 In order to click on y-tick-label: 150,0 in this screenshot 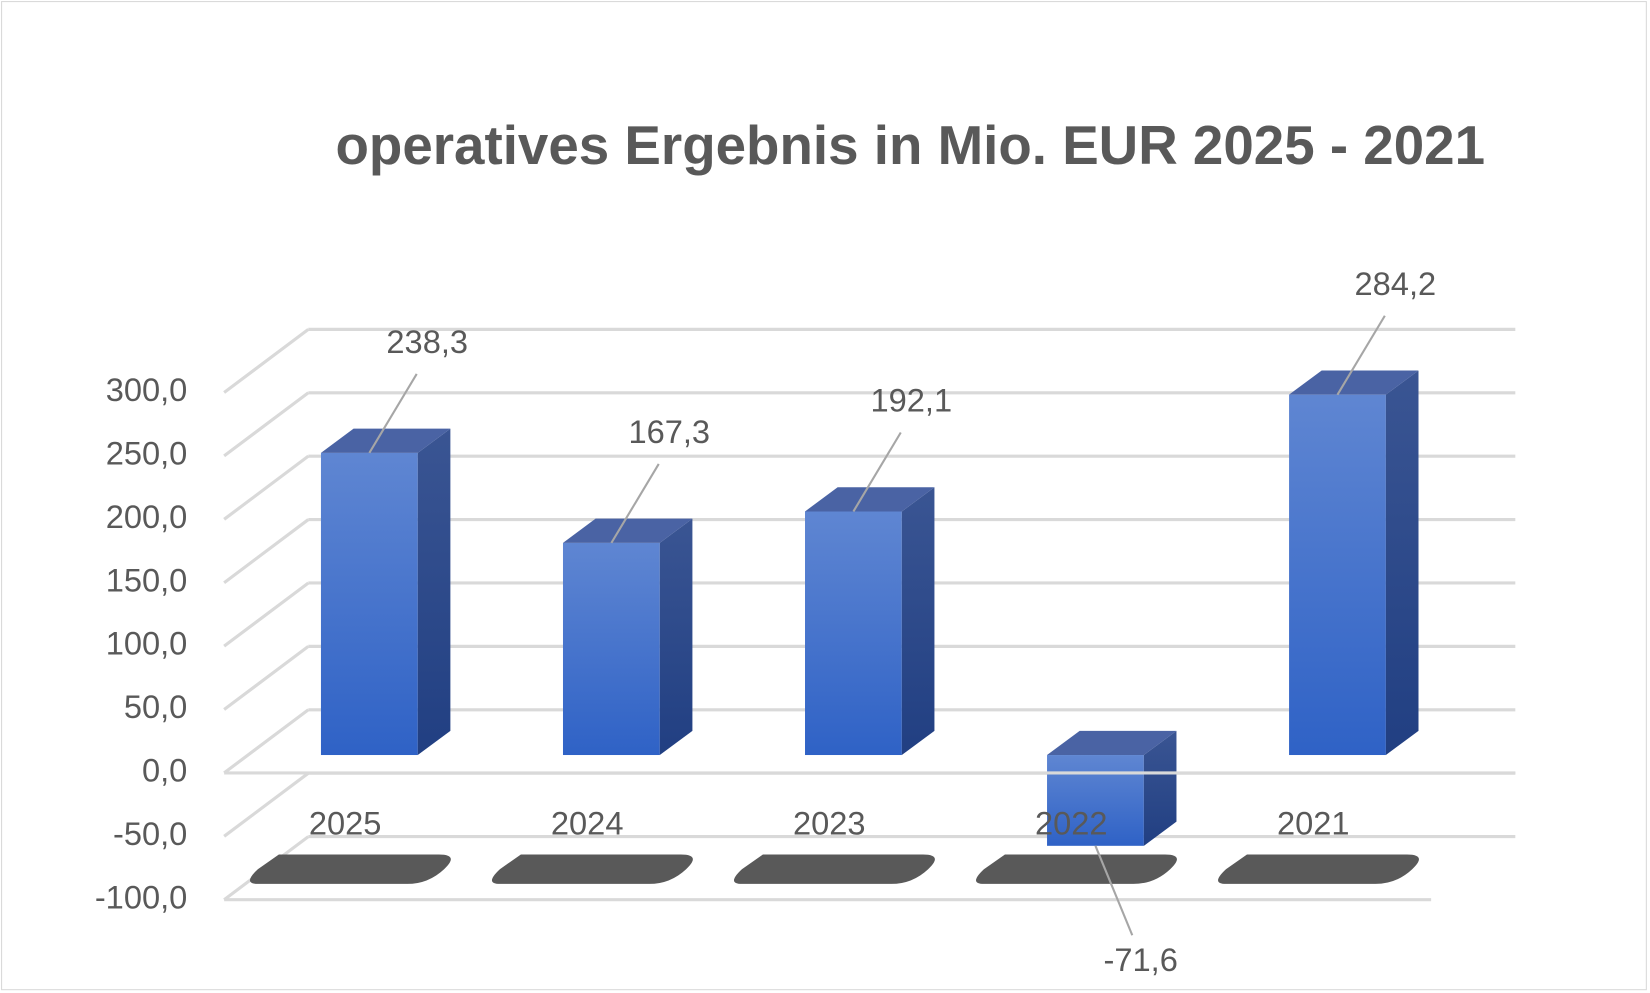, I will do `click(147, 579)`.